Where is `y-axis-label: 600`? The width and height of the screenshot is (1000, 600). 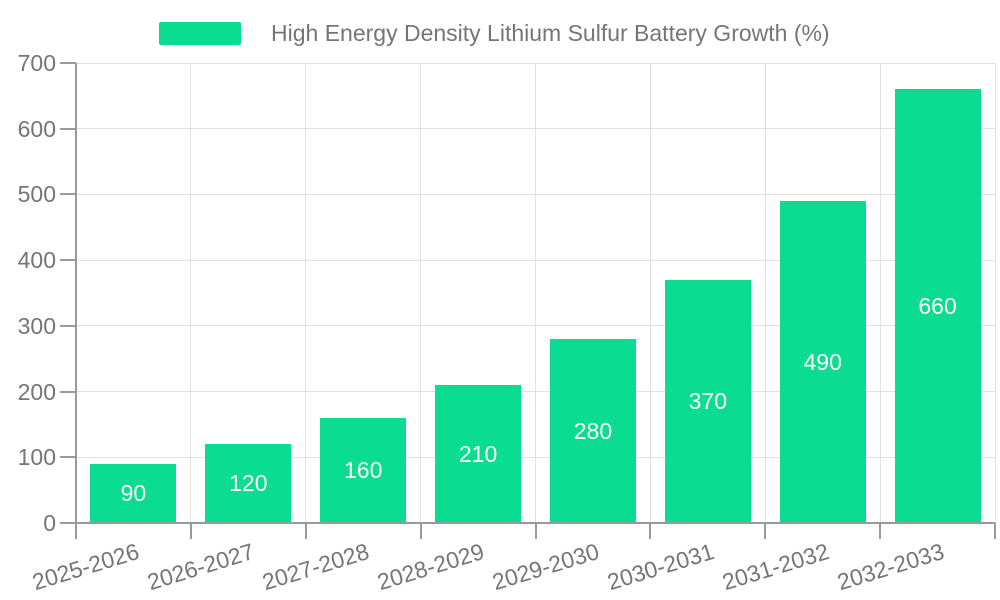 y-axis-label: 600 is located at coordinates (36, 128).